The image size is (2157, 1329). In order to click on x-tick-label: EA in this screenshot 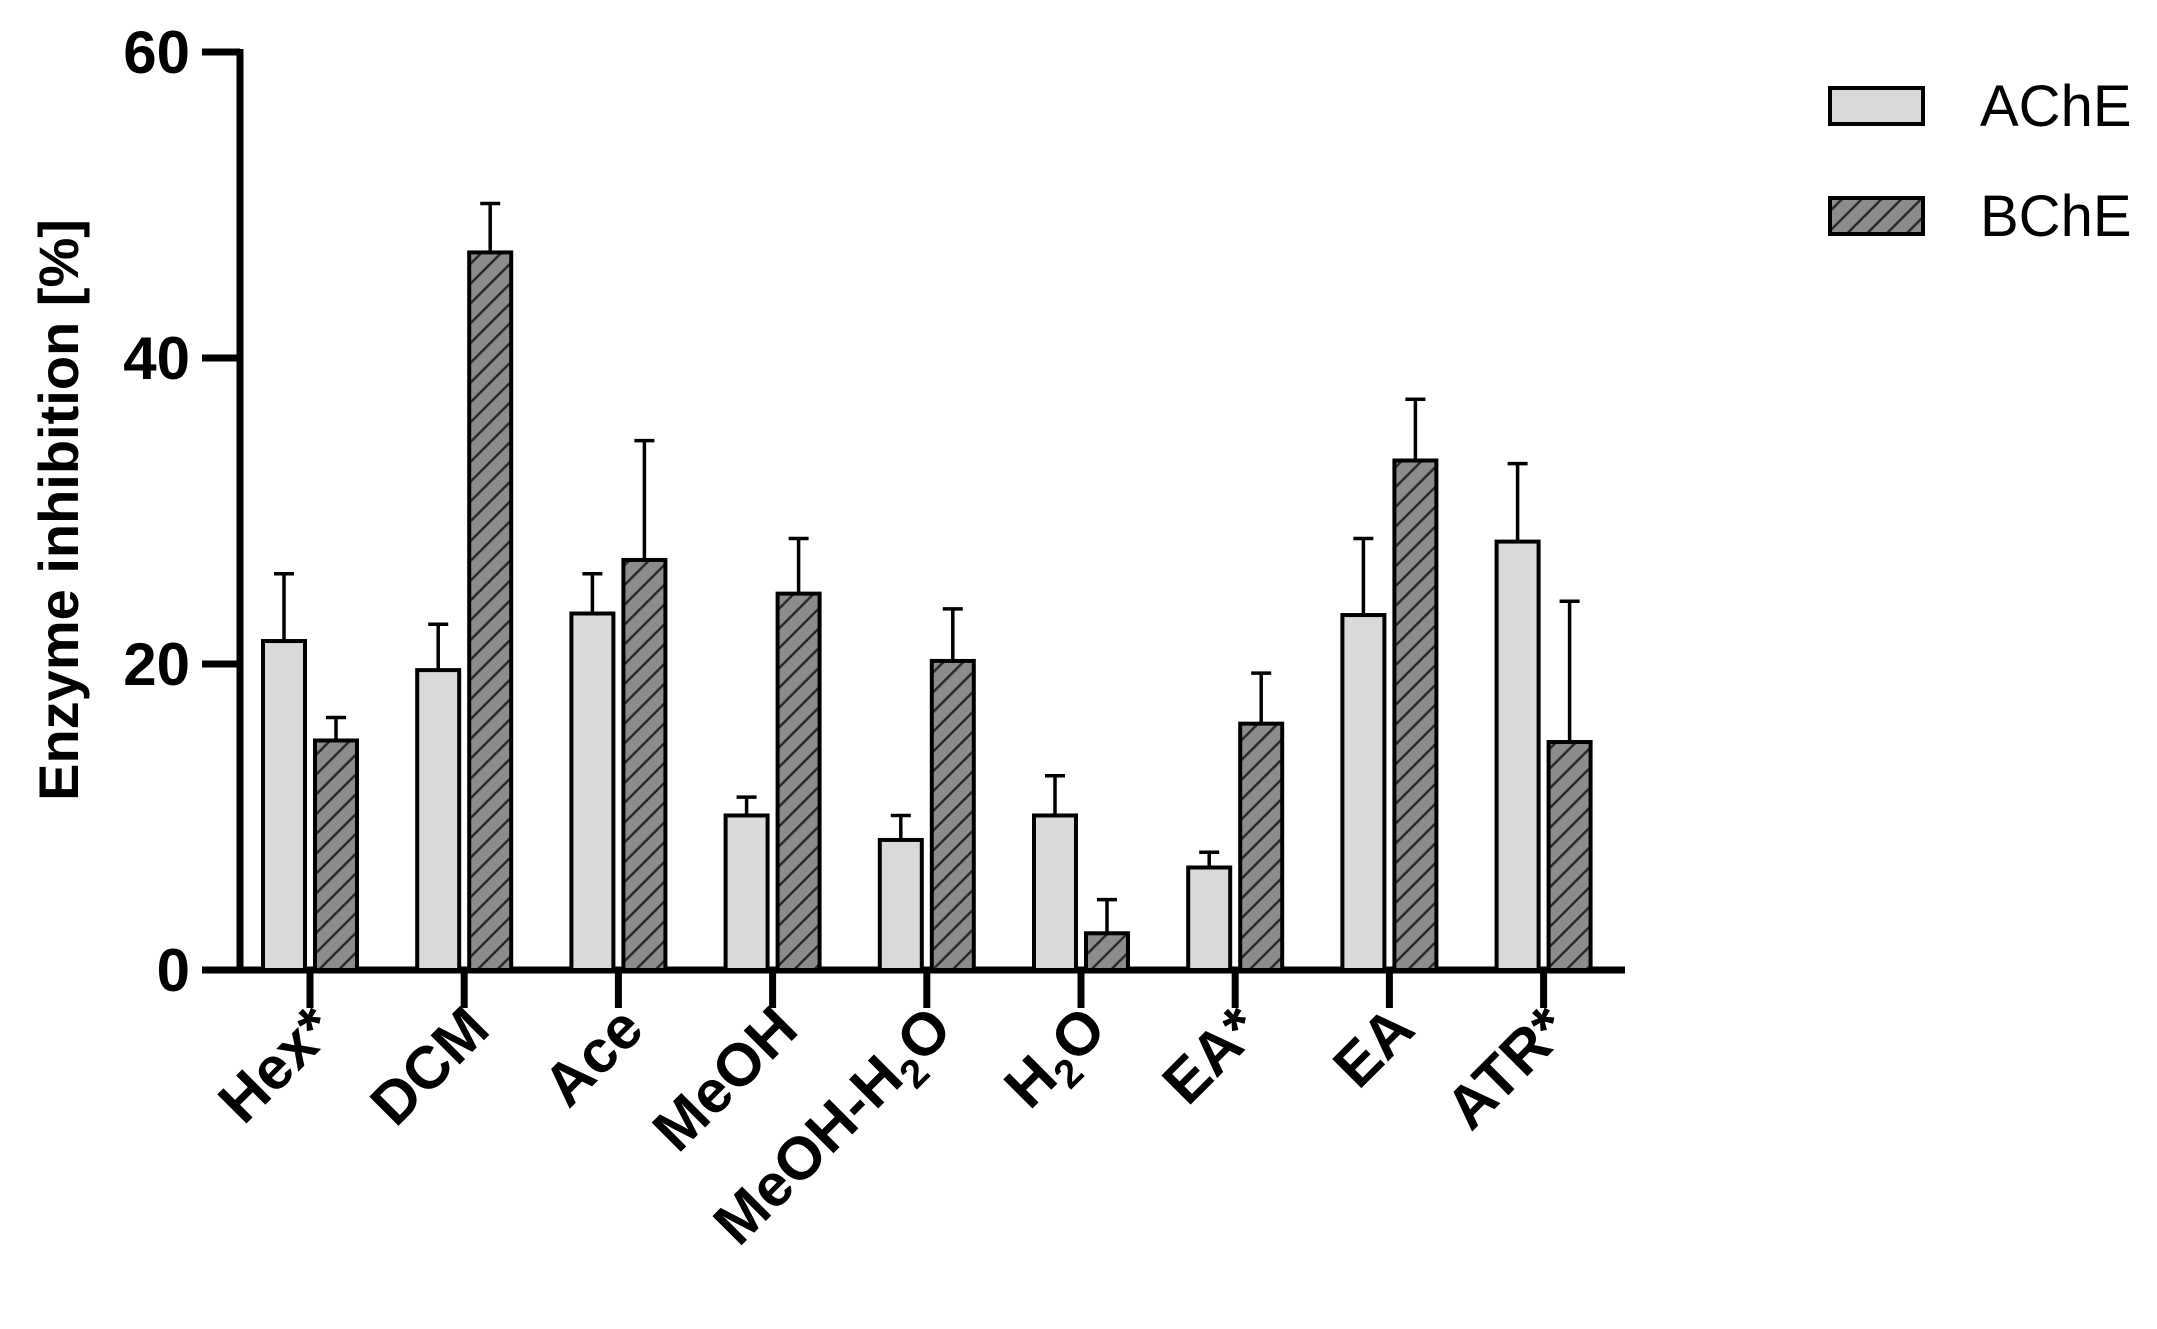, I will do `click(1373, 1047)`.